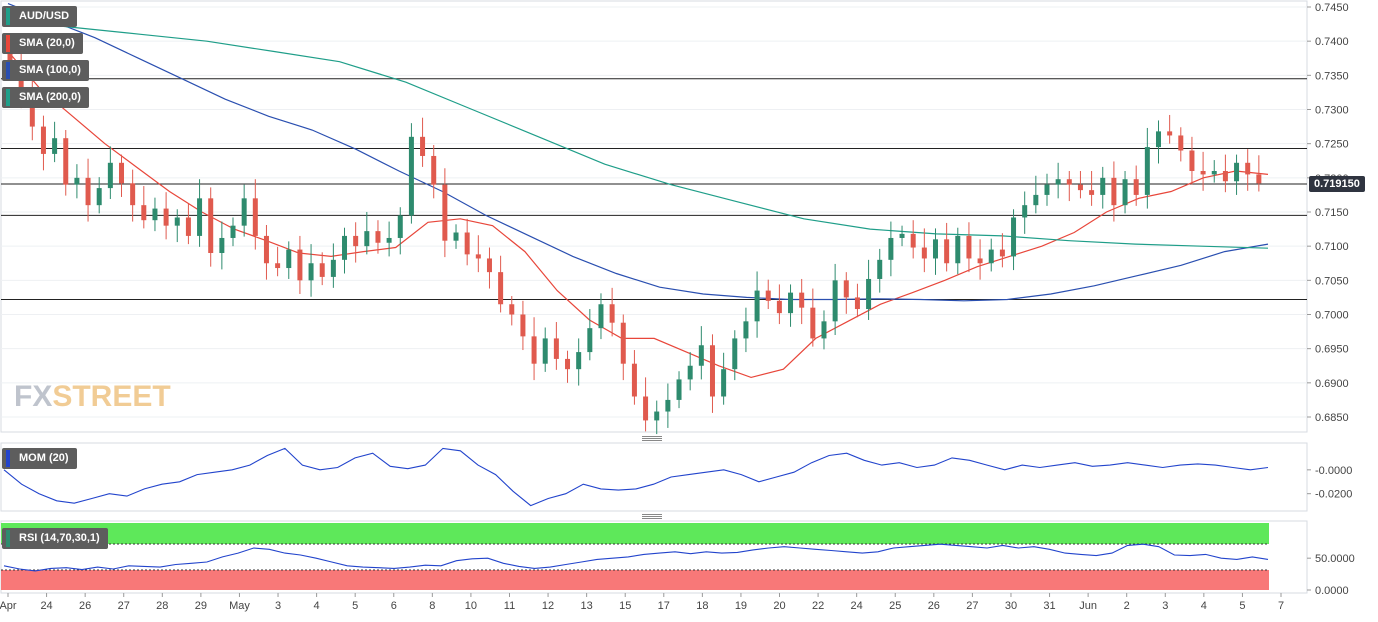 The width and height of the screenshot is (1378, 622). What do you see at coordinates (625, 606) in the screenshot?
I see `x-tick-label: 15` at bounding box center [625, 606].